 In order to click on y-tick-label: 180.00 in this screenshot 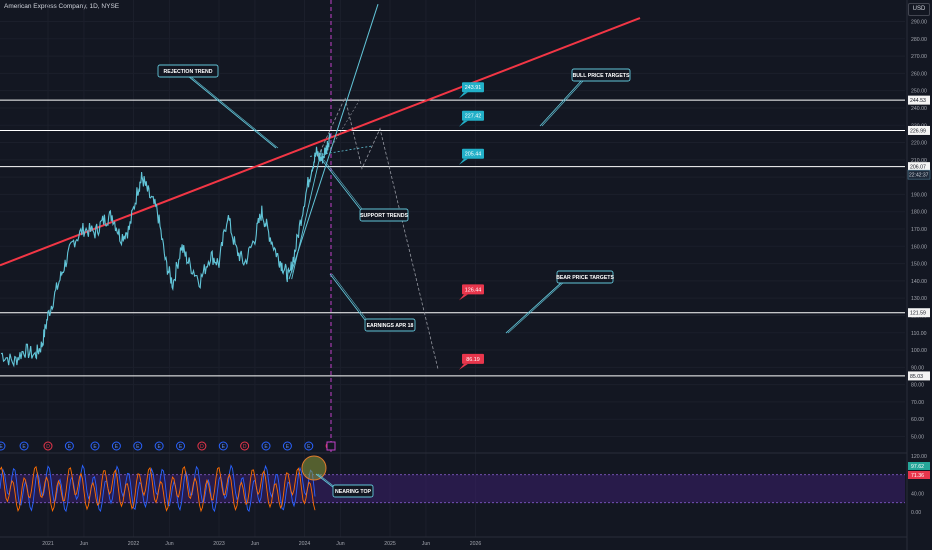, I will do `click(919, 213)`.